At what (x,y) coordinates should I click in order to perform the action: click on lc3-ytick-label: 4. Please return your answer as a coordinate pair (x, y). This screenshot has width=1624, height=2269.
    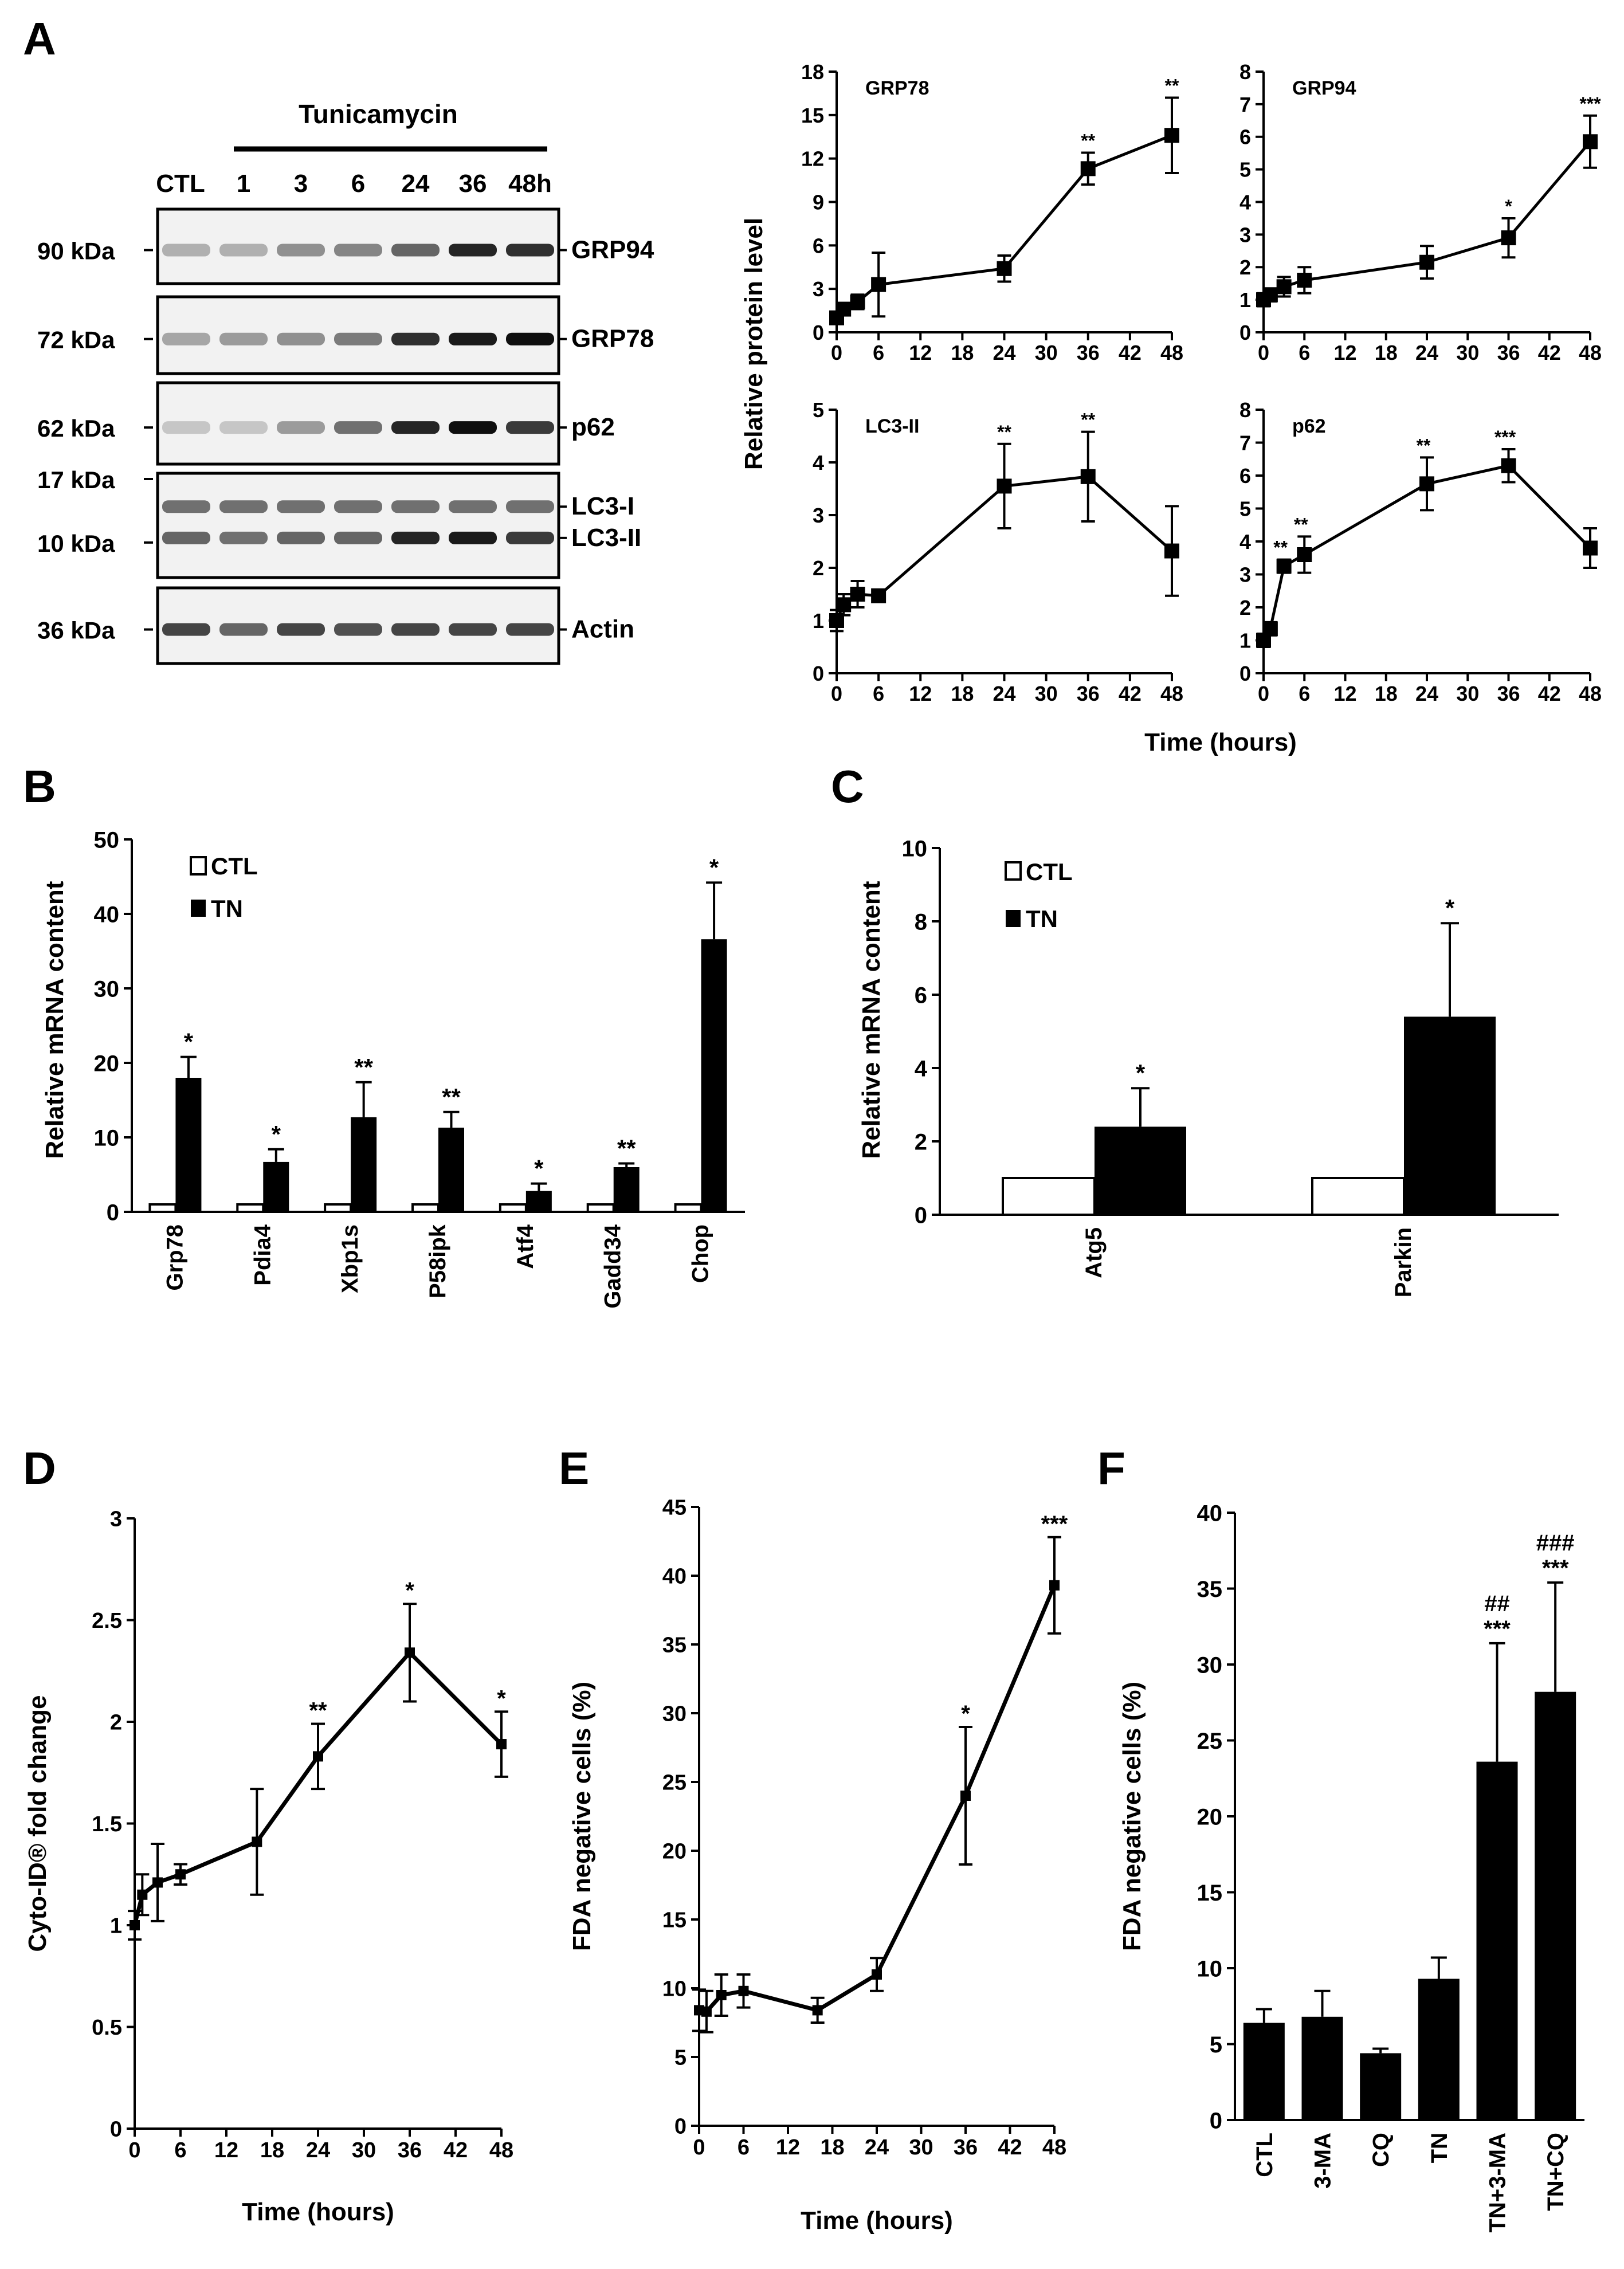
    Looking at the image, I should click on (818, 463).